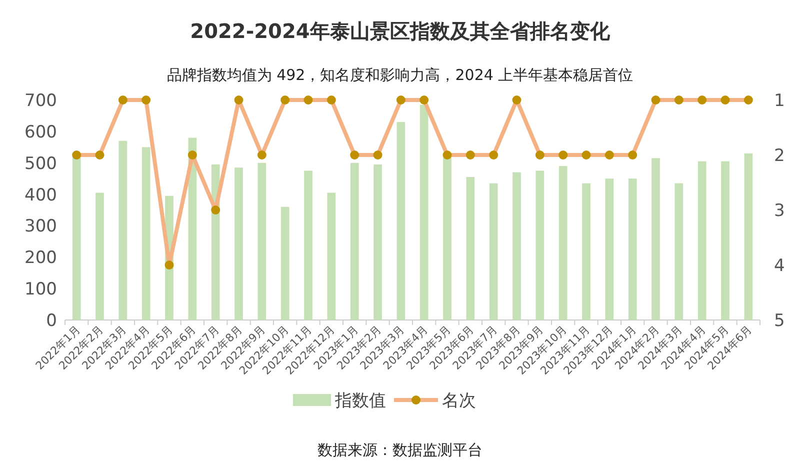 Image resolution: width=800 pixels, height=471 pixels. I want to click on y-tick-label: 600, so click(40, 132).